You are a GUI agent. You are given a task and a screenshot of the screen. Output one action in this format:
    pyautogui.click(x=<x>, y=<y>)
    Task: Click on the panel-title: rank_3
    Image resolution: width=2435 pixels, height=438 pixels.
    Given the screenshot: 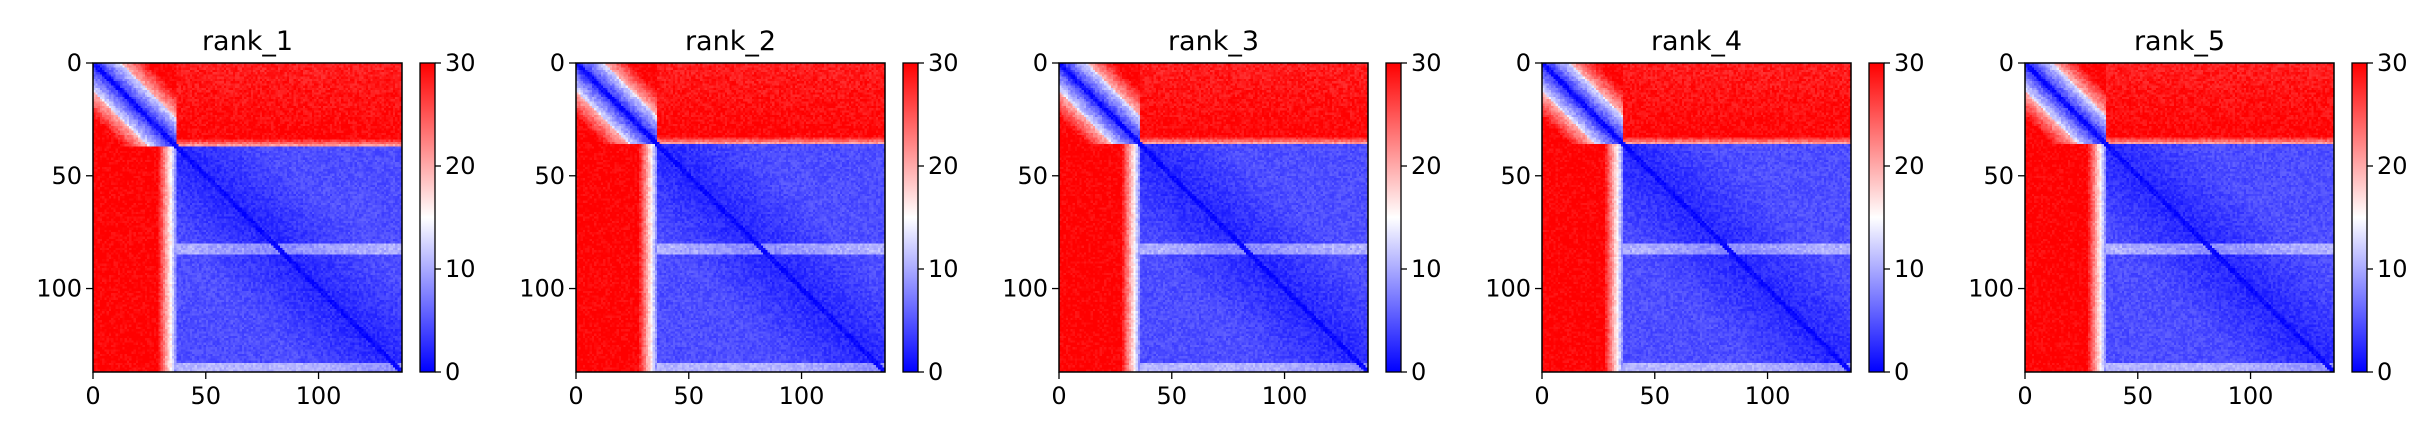 What is the action you would take?
    pyautogui.click(x=1213, y=41)
    